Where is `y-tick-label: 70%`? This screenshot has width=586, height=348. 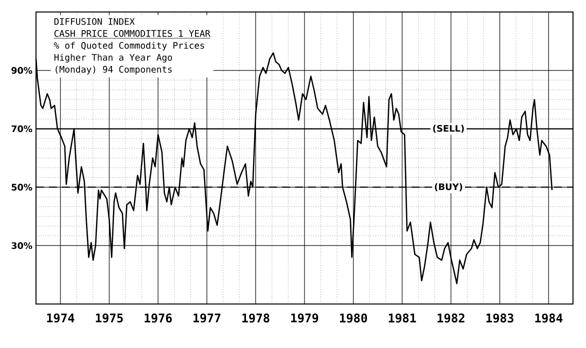
y-tick-label: 70% is located at coordinates (22, 128).